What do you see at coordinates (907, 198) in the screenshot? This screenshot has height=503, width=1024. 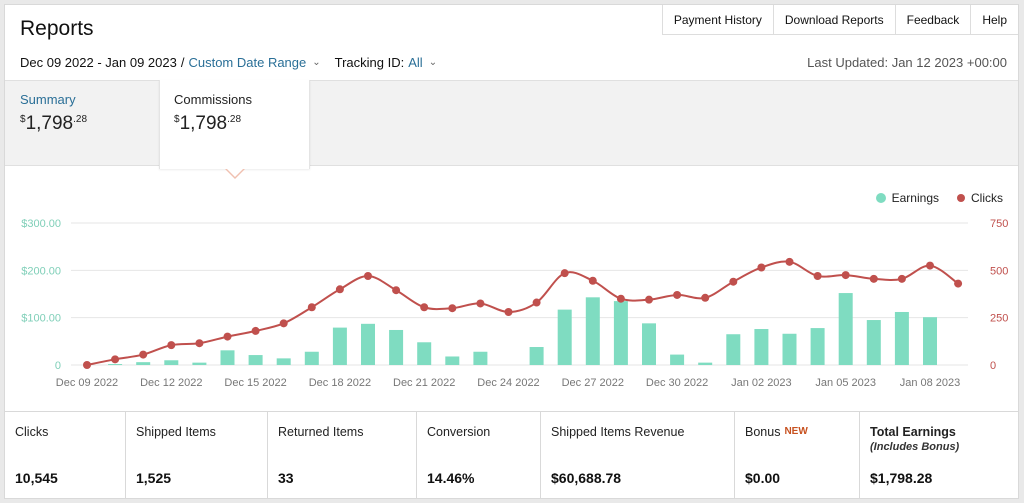 I see `legend-earnings: Earnings` at bounding box center [907, 198].